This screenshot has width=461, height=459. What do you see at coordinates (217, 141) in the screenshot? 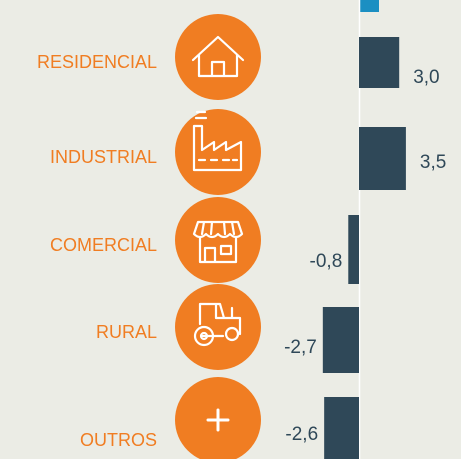
I see `factory-icon` at bounding box center [217, 141].